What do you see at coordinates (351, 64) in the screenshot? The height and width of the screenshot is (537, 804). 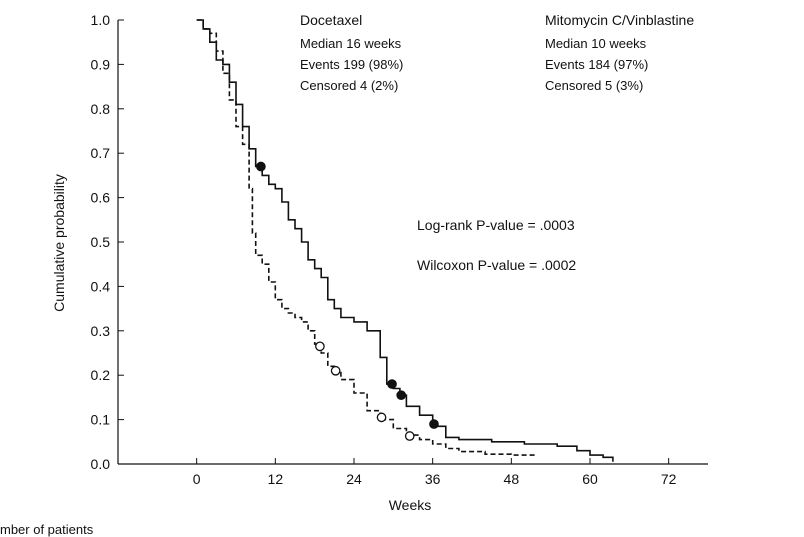 I see `legend-docetaxel-events: Events 199 (98%)` at bounding box center [351, 64].